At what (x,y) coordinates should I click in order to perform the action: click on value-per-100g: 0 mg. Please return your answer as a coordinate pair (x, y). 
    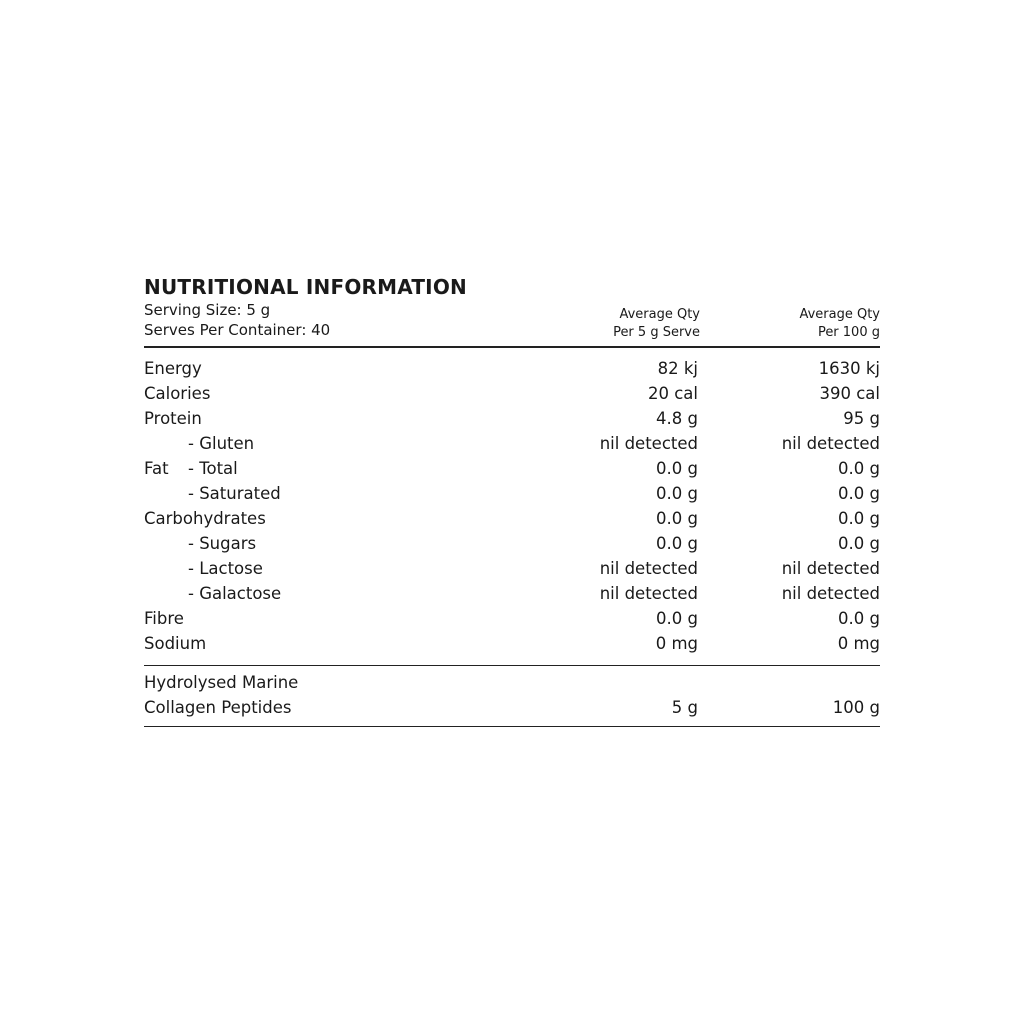
    Looking at the image, I should click on (858, 643).